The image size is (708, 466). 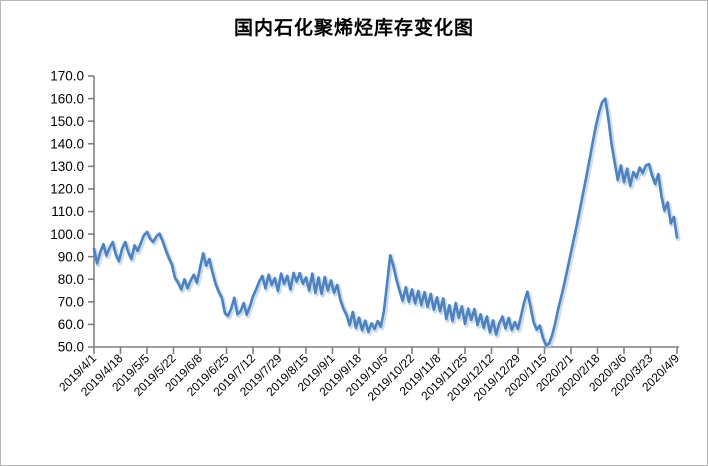 I want to click on y-tick-label: 90.0, so click(x=71, y=256).